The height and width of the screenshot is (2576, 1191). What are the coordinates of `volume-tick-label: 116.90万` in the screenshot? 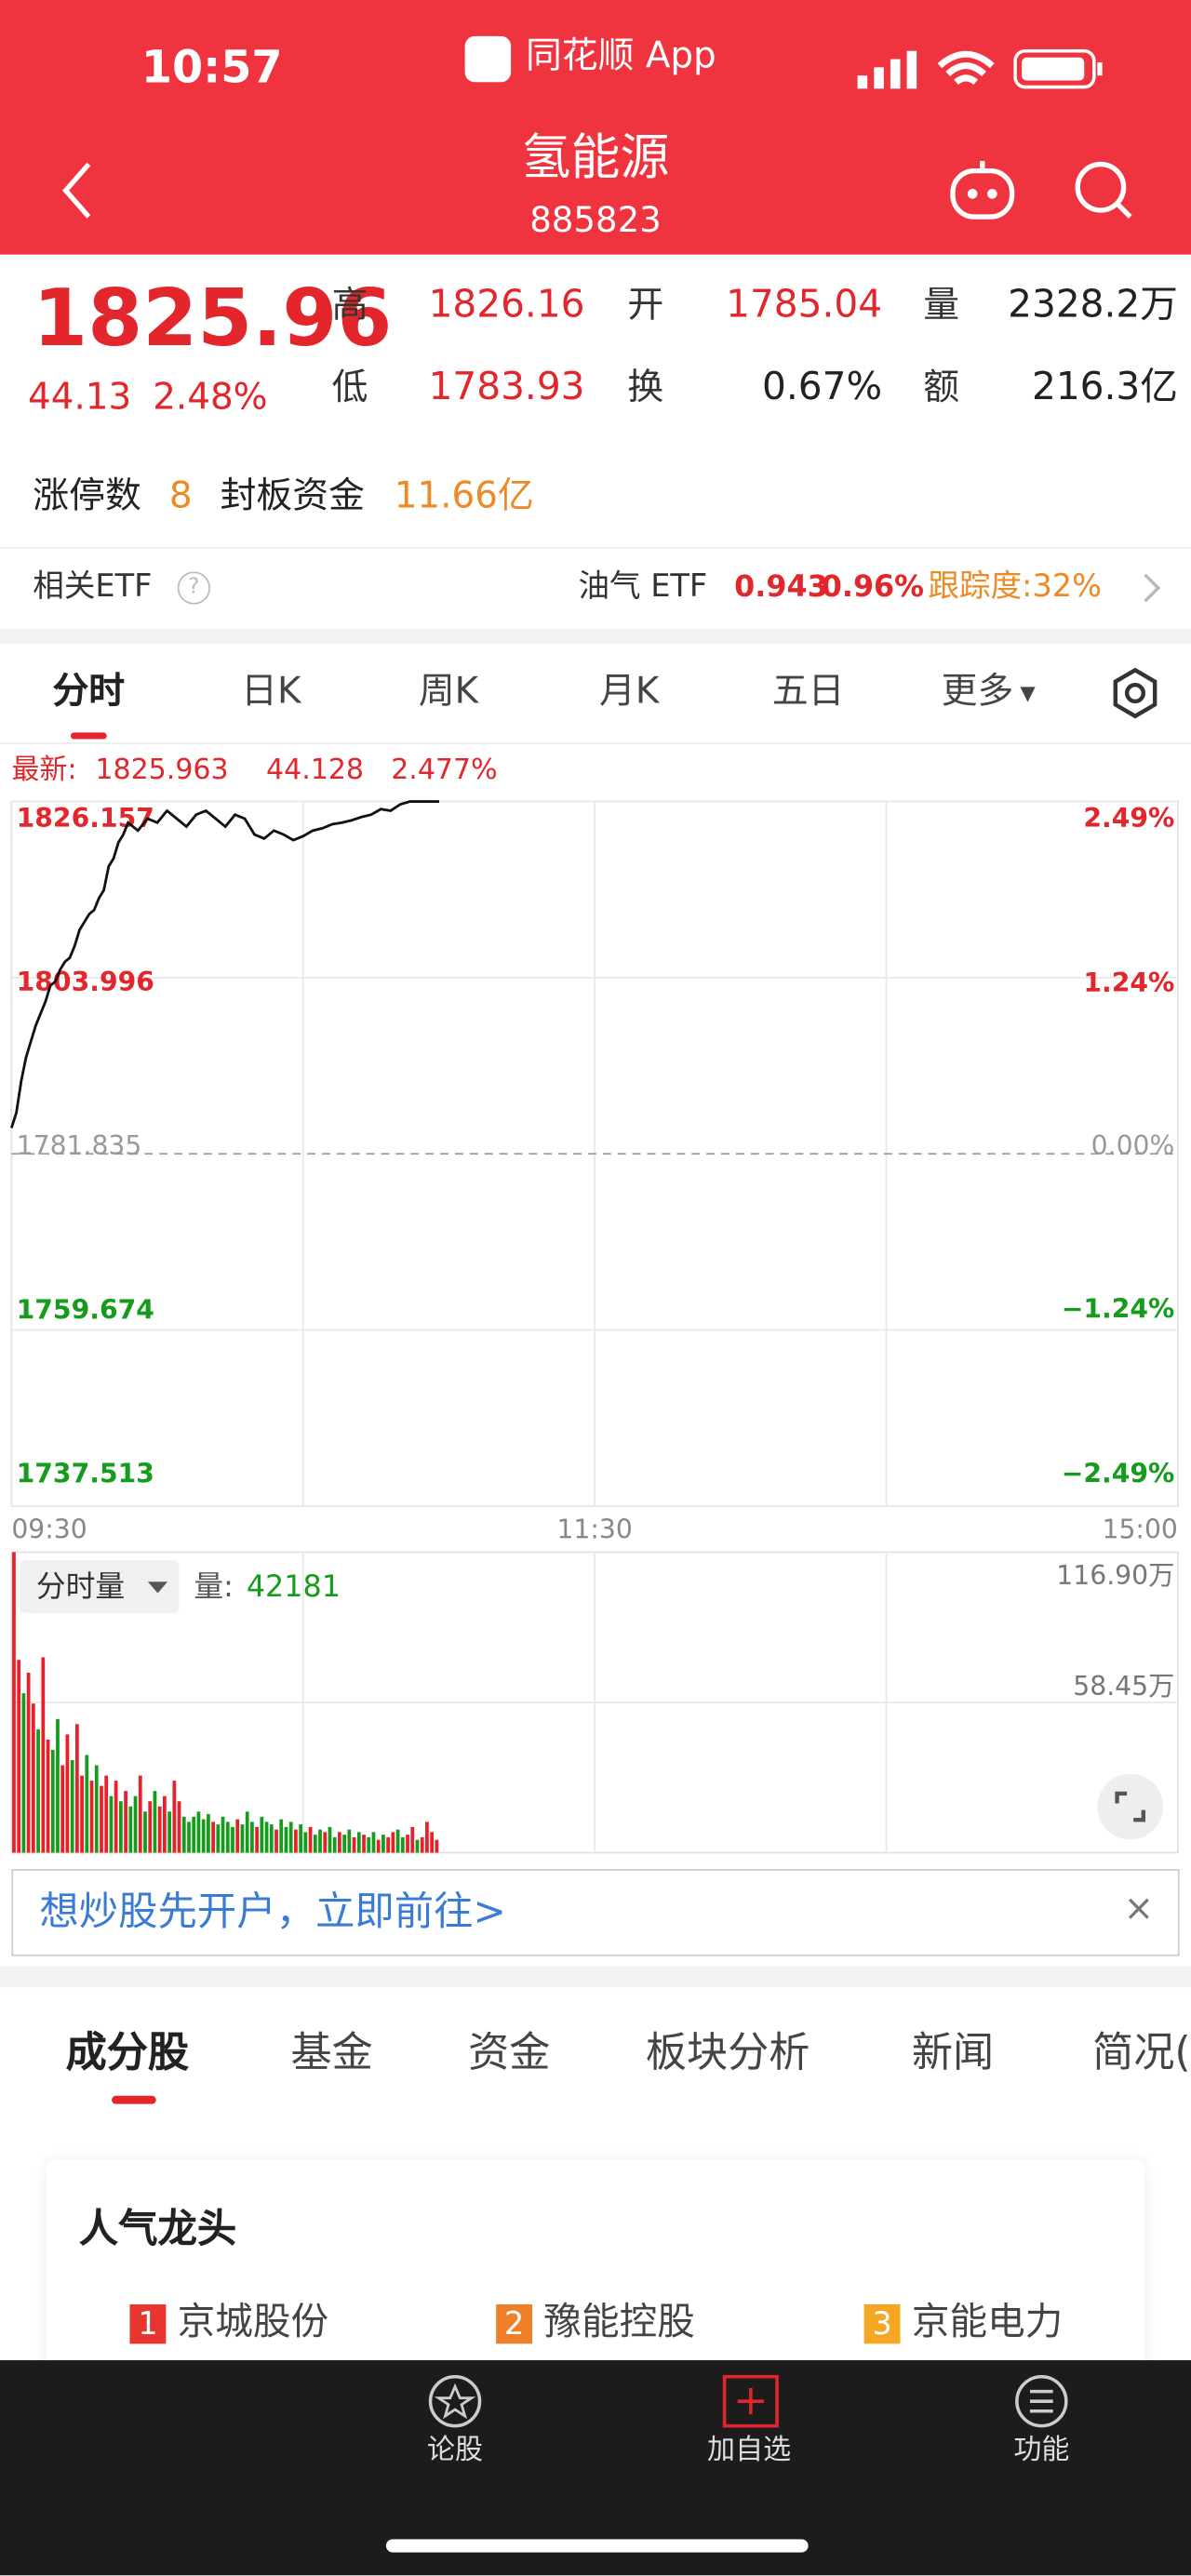 It's located at (1115, 1575).